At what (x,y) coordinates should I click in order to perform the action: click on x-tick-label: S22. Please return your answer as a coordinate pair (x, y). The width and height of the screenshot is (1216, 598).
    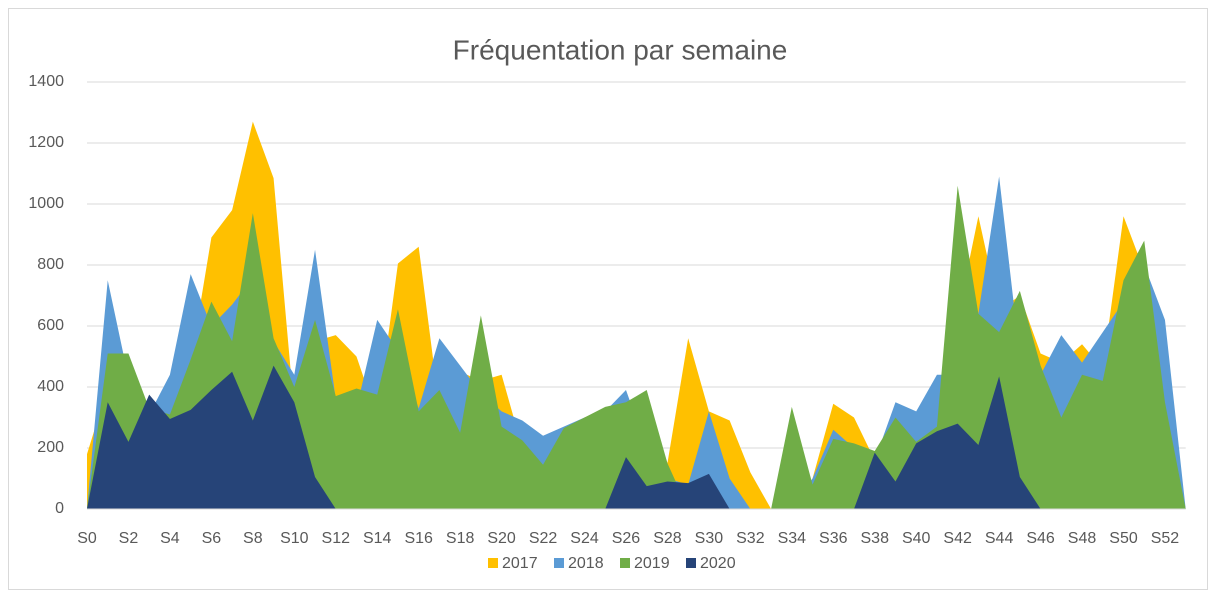
    Looking at the image, I should click on (543, 538).